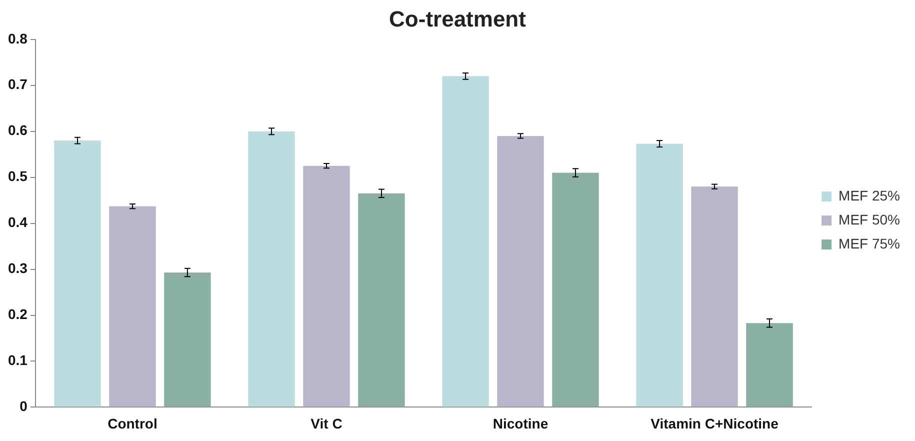  What do you see at coordinates (326, 423) in the screenshot?
I see `x-tick-label: Vit C` at bounding box center [326, 423].